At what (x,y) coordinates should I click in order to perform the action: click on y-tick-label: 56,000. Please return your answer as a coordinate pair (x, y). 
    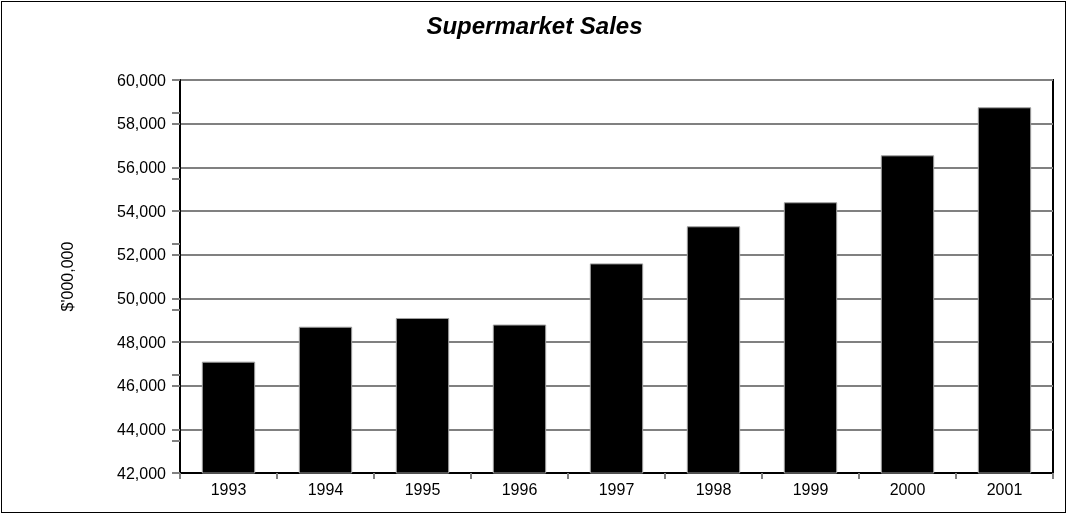
    Looking at the image, I should click on (142, 167).